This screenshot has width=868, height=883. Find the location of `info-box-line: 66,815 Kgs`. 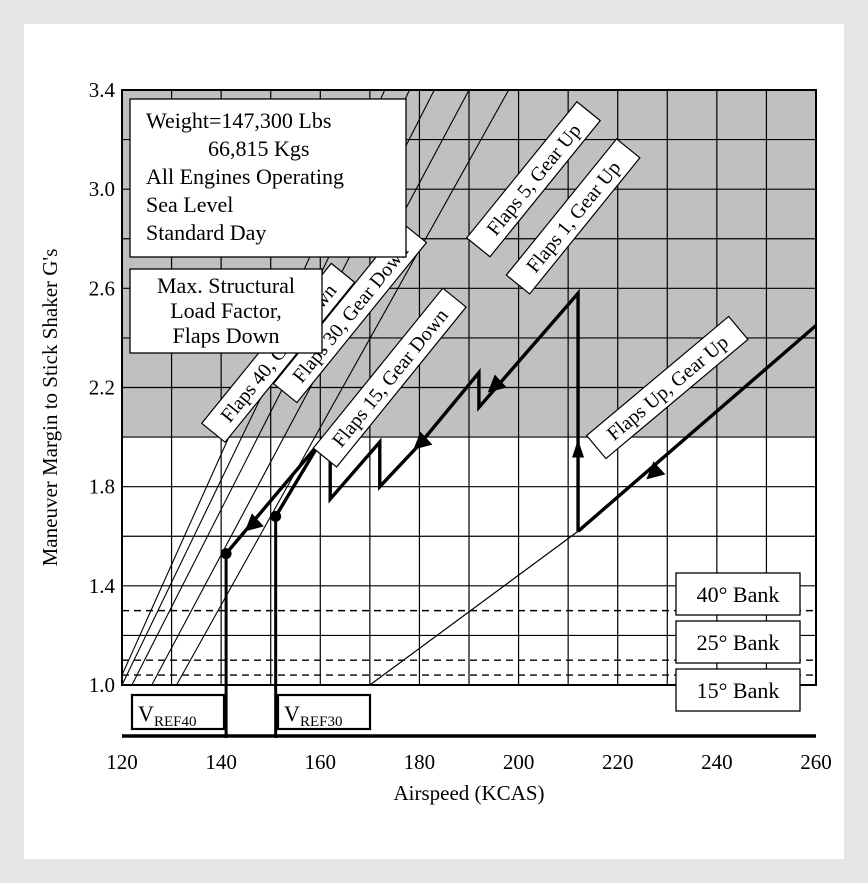

info-box-line: 66,815 Kgs is located at coordinates (258, 148).